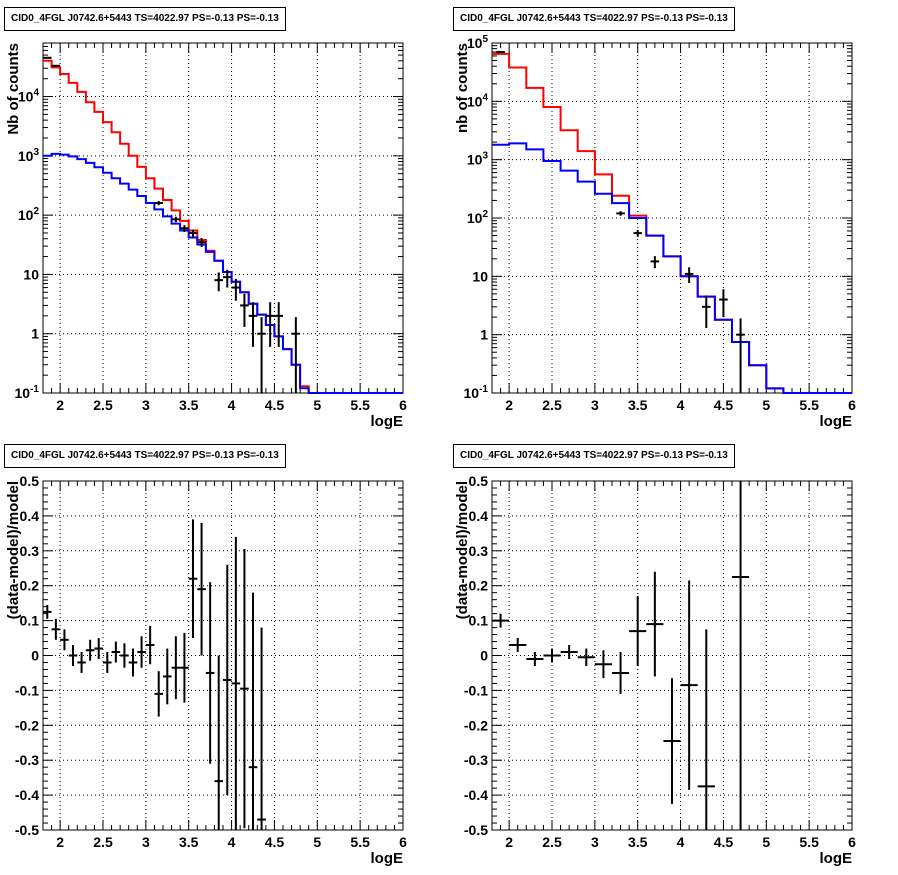  Describe the element at coordinates (27, 795) in the screenshot. I see `y-tick-label: -0.4` at that location.